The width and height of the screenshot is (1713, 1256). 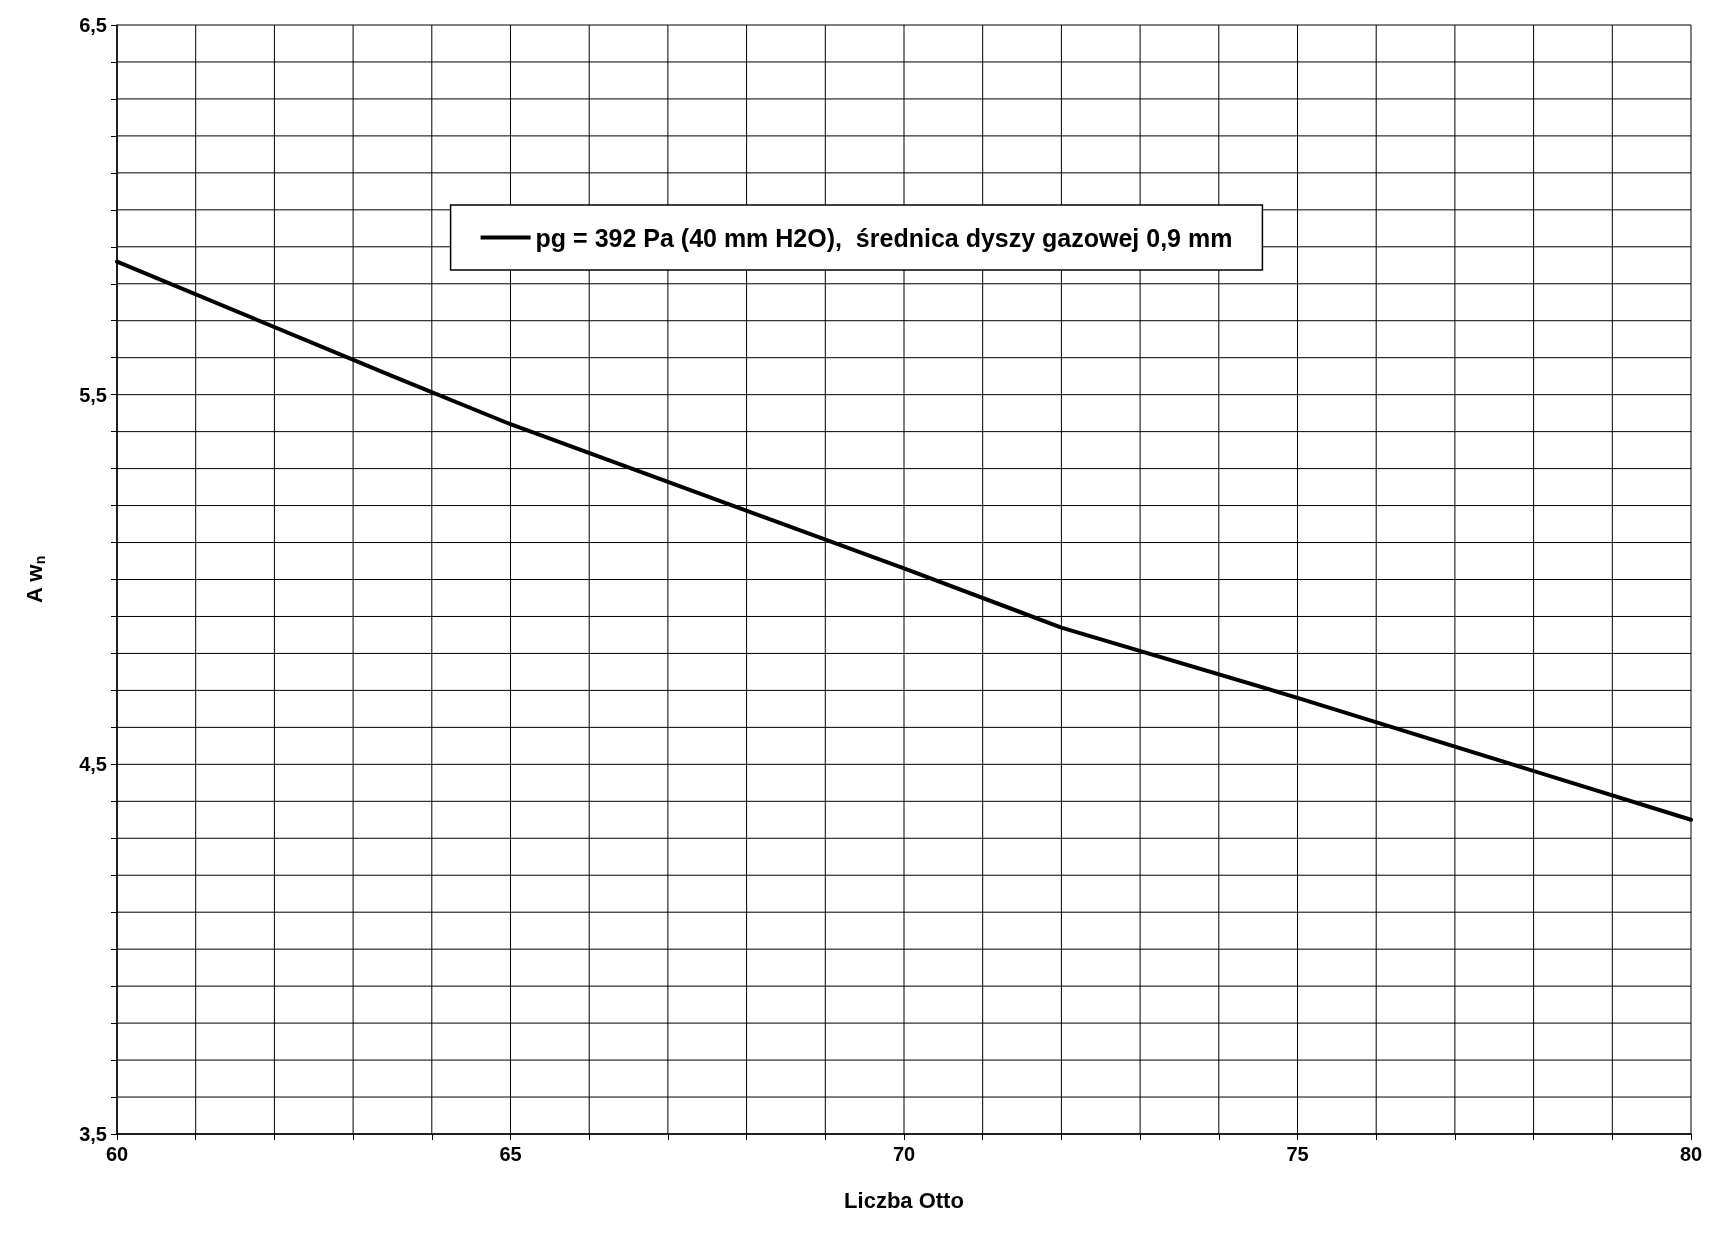 I want to click on x-tick-label: 75, so click(x=1297, y=1154).